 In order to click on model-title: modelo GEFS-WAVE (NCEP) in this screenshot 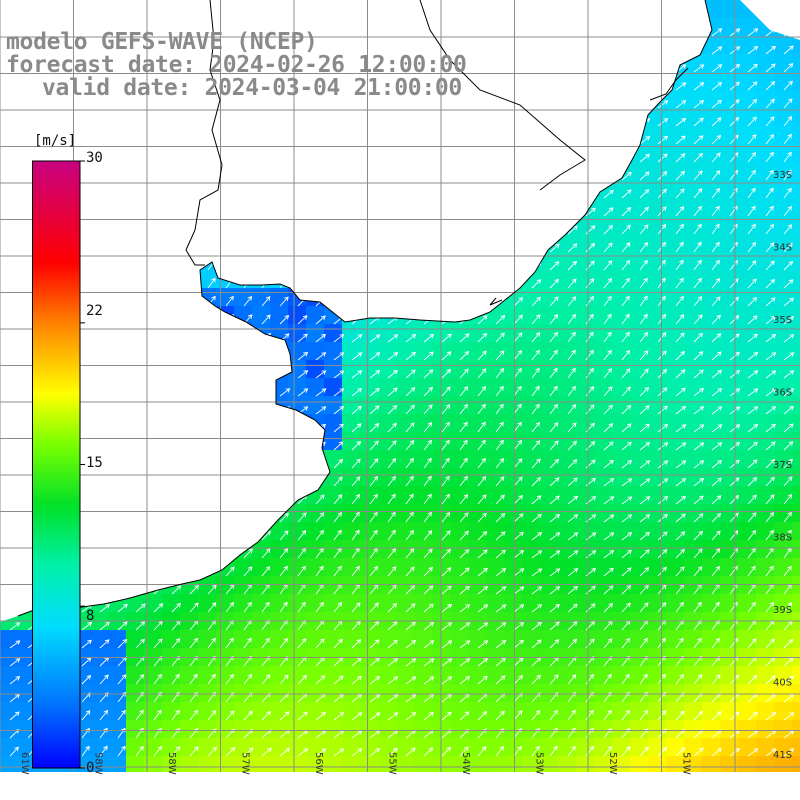, I will do `click(162, 42)`.